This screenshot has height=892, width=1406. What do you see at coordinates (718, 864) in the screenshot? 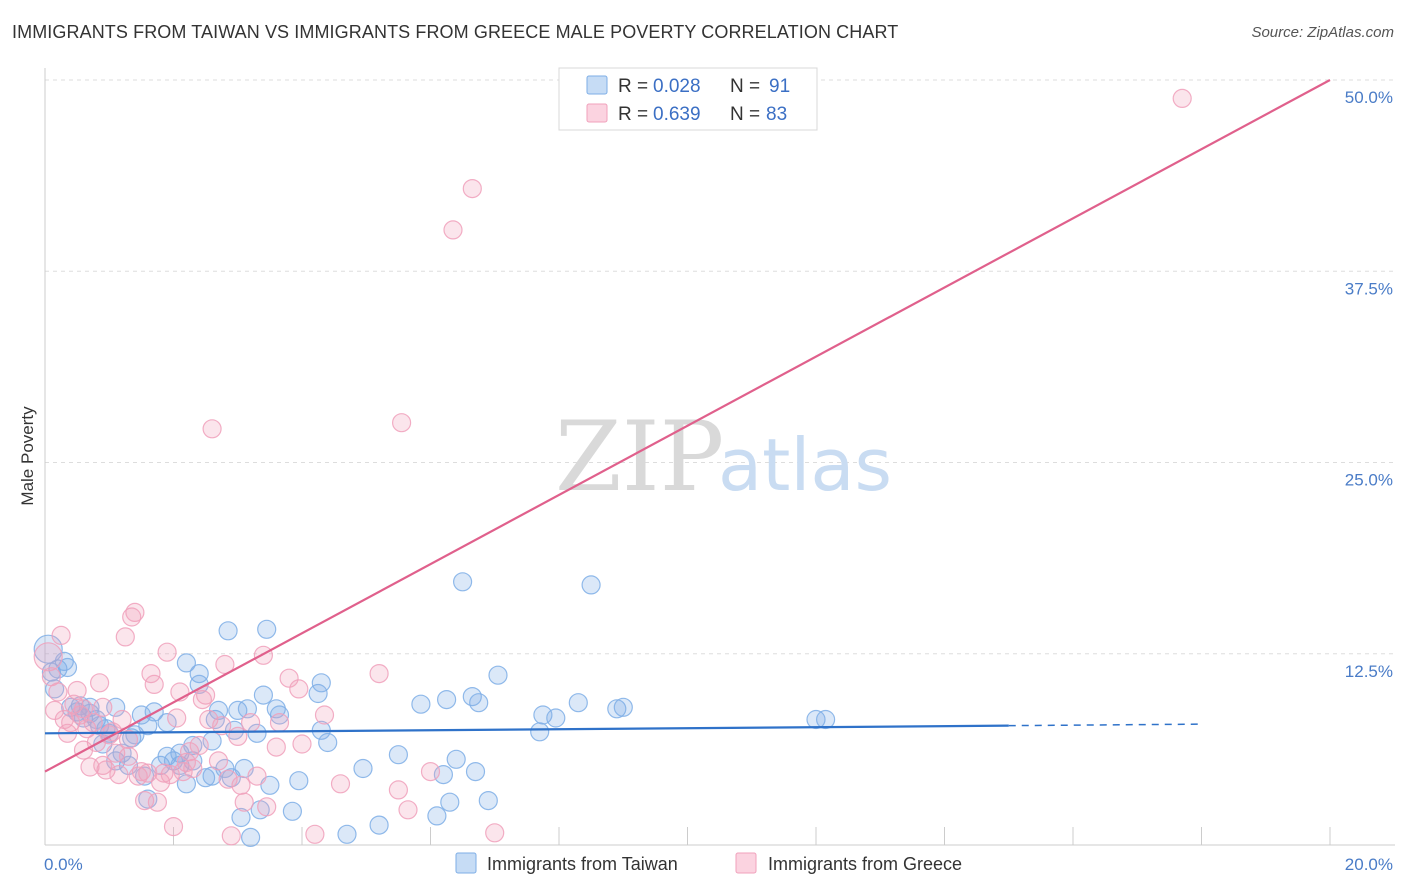
I see `x-tick-labels: 0.0% 20.0%` at bounding box center [718, 864].